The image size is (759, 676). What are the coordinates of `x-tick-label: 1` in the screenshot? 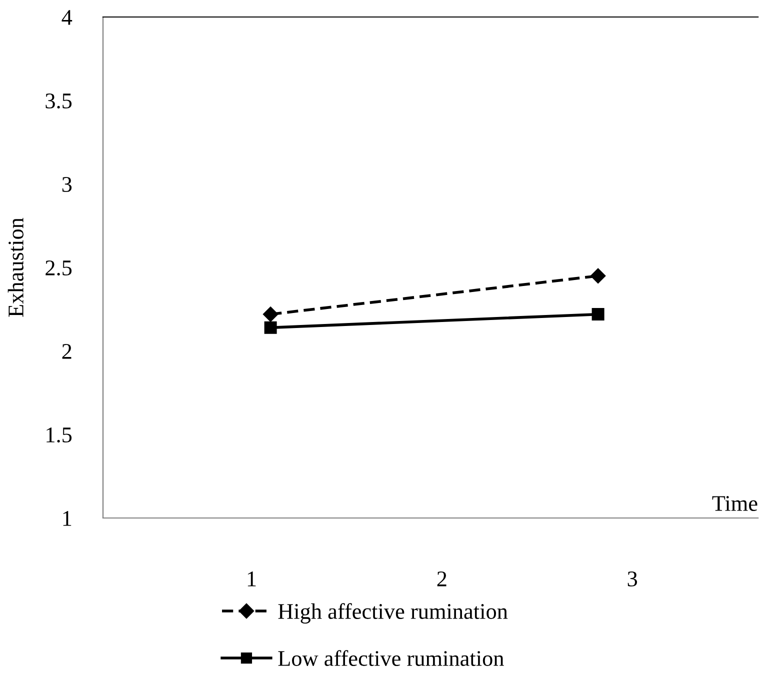 It's located at (252, 579).